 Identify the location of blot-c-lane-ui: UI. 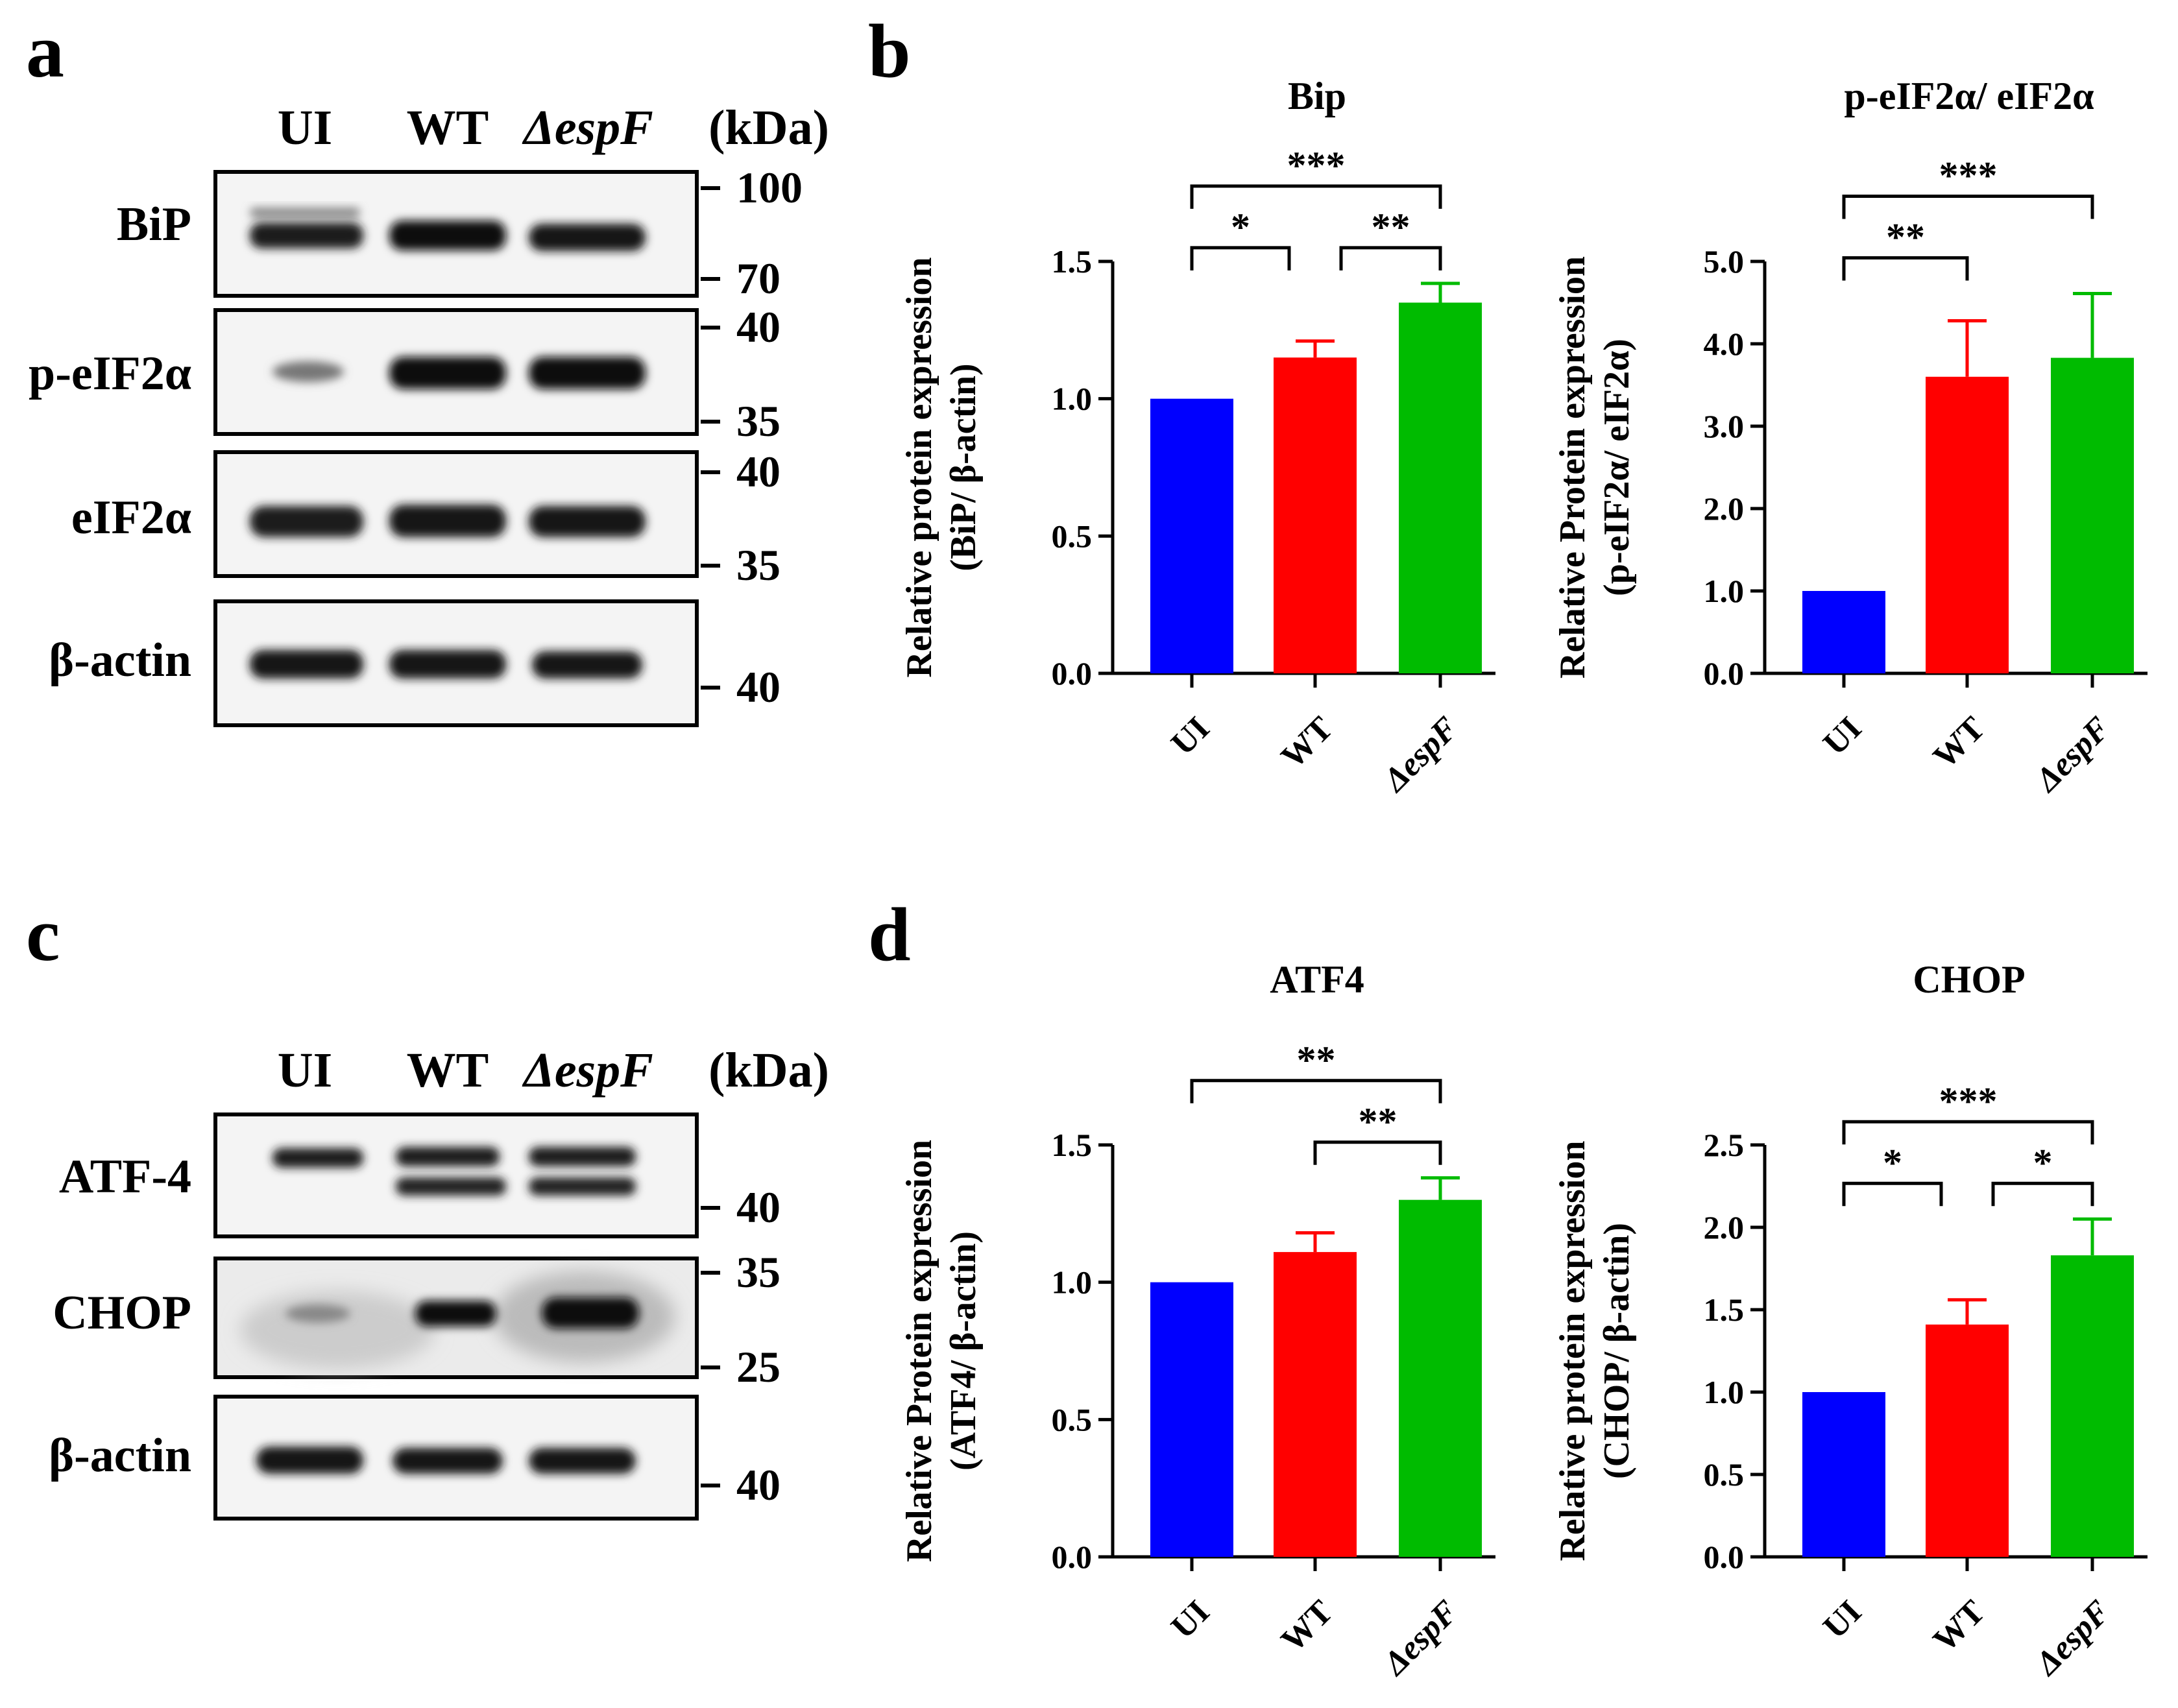
(305, 1070).